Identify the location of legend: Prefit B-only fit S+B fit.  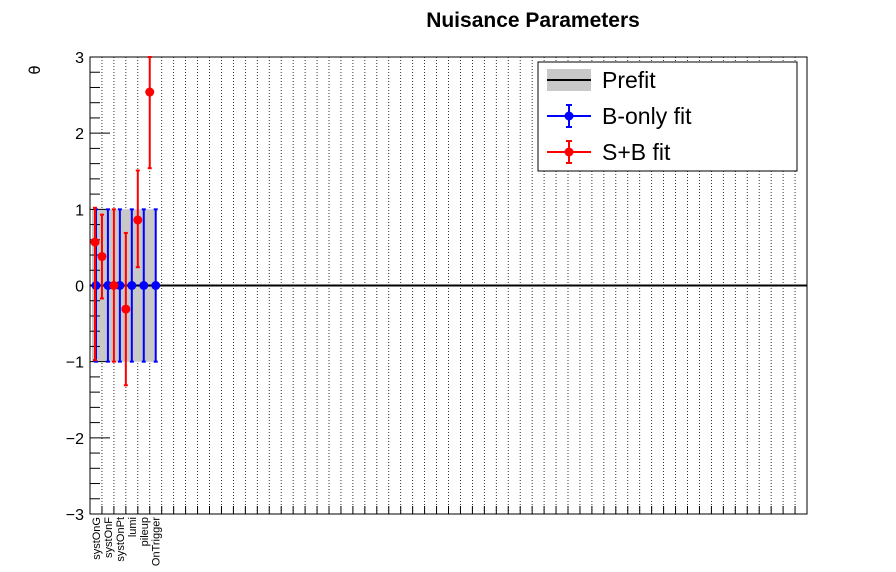
(667, 116).